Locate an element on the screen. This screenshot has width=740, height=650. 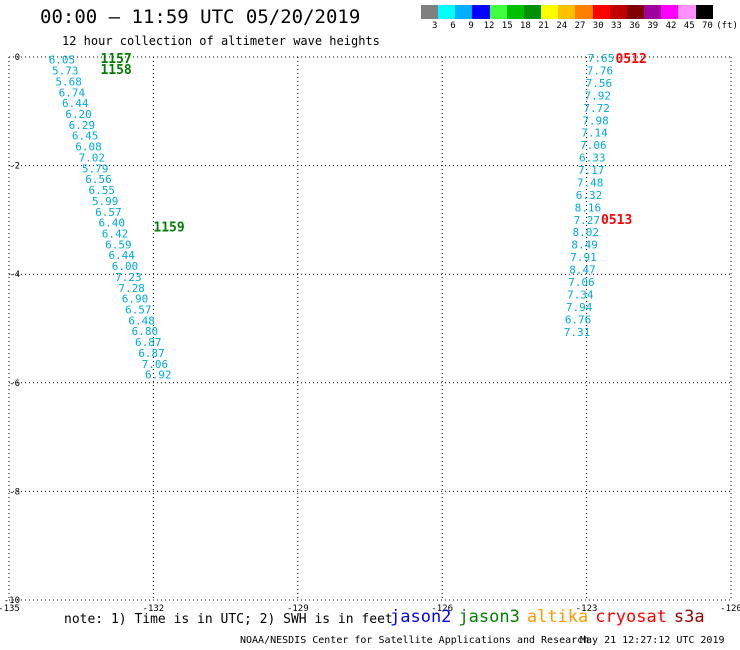
colorbar-label: 3 is located at coordinates (435, 26).